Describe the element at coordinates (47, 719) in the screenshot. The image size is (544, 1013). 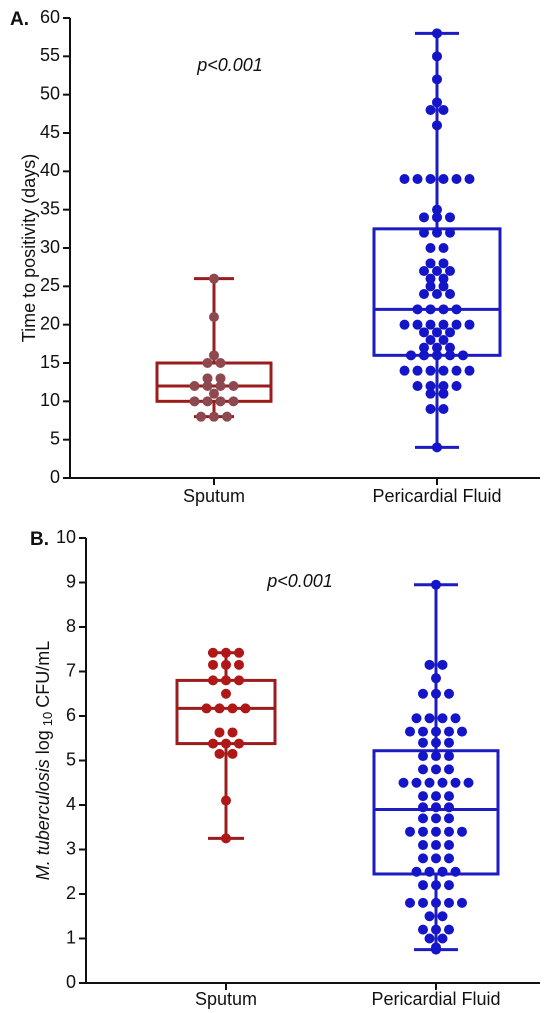
I see `y-label-sub: 10` at that location.